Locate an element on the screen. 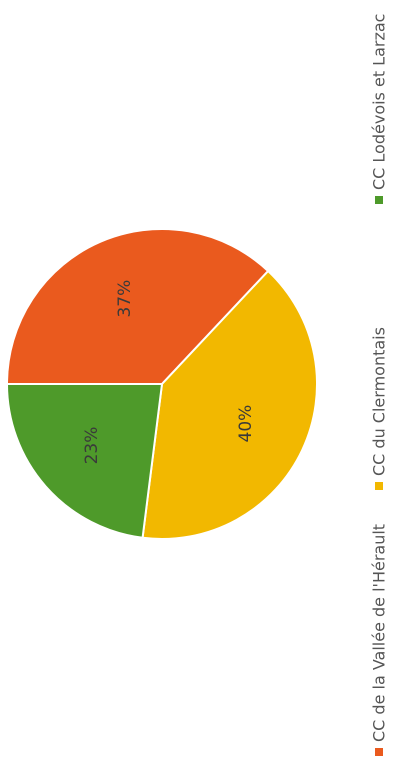 The width and height of the screenshot is (400, 773). legend-label: CC de la Vallée de l'Hérault is located at coordinates (379, 633).